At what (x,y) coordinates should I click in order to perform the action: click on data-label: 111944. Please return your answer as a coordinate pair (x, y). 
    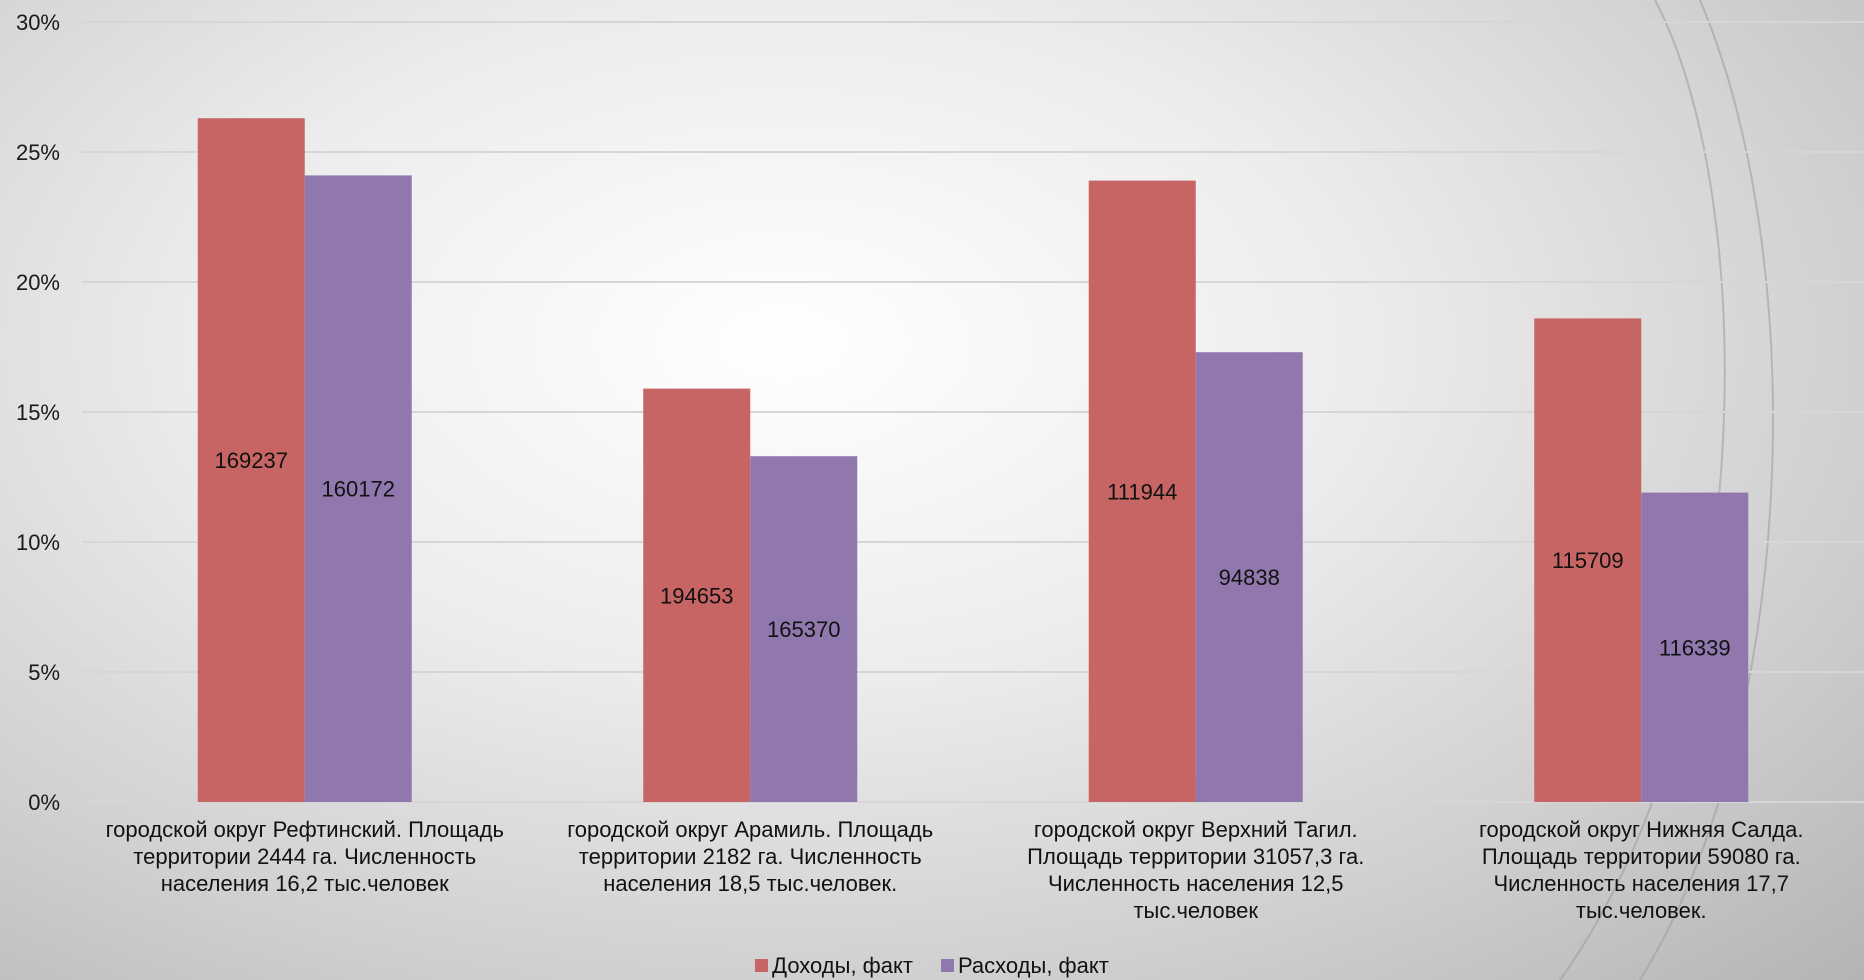
    Looking at the image, I should click on (1142, 491).